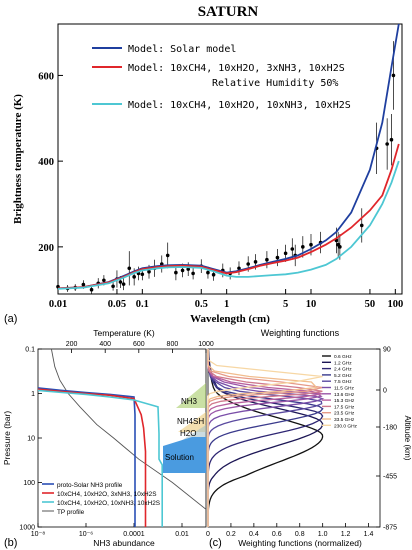 This screenshot has height=550, width=412. I want to click on legend-label-10xnh3: Model: 10xCH4, 10xH2O, 10xNH3, 10xH2S, so click(239, 105).